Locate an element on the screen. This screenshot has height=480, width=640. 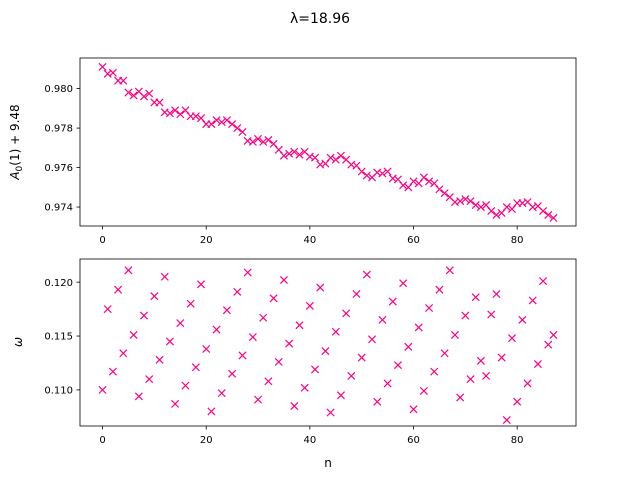
figure-title: λ=18.96 is located at coordinates (320, 19).